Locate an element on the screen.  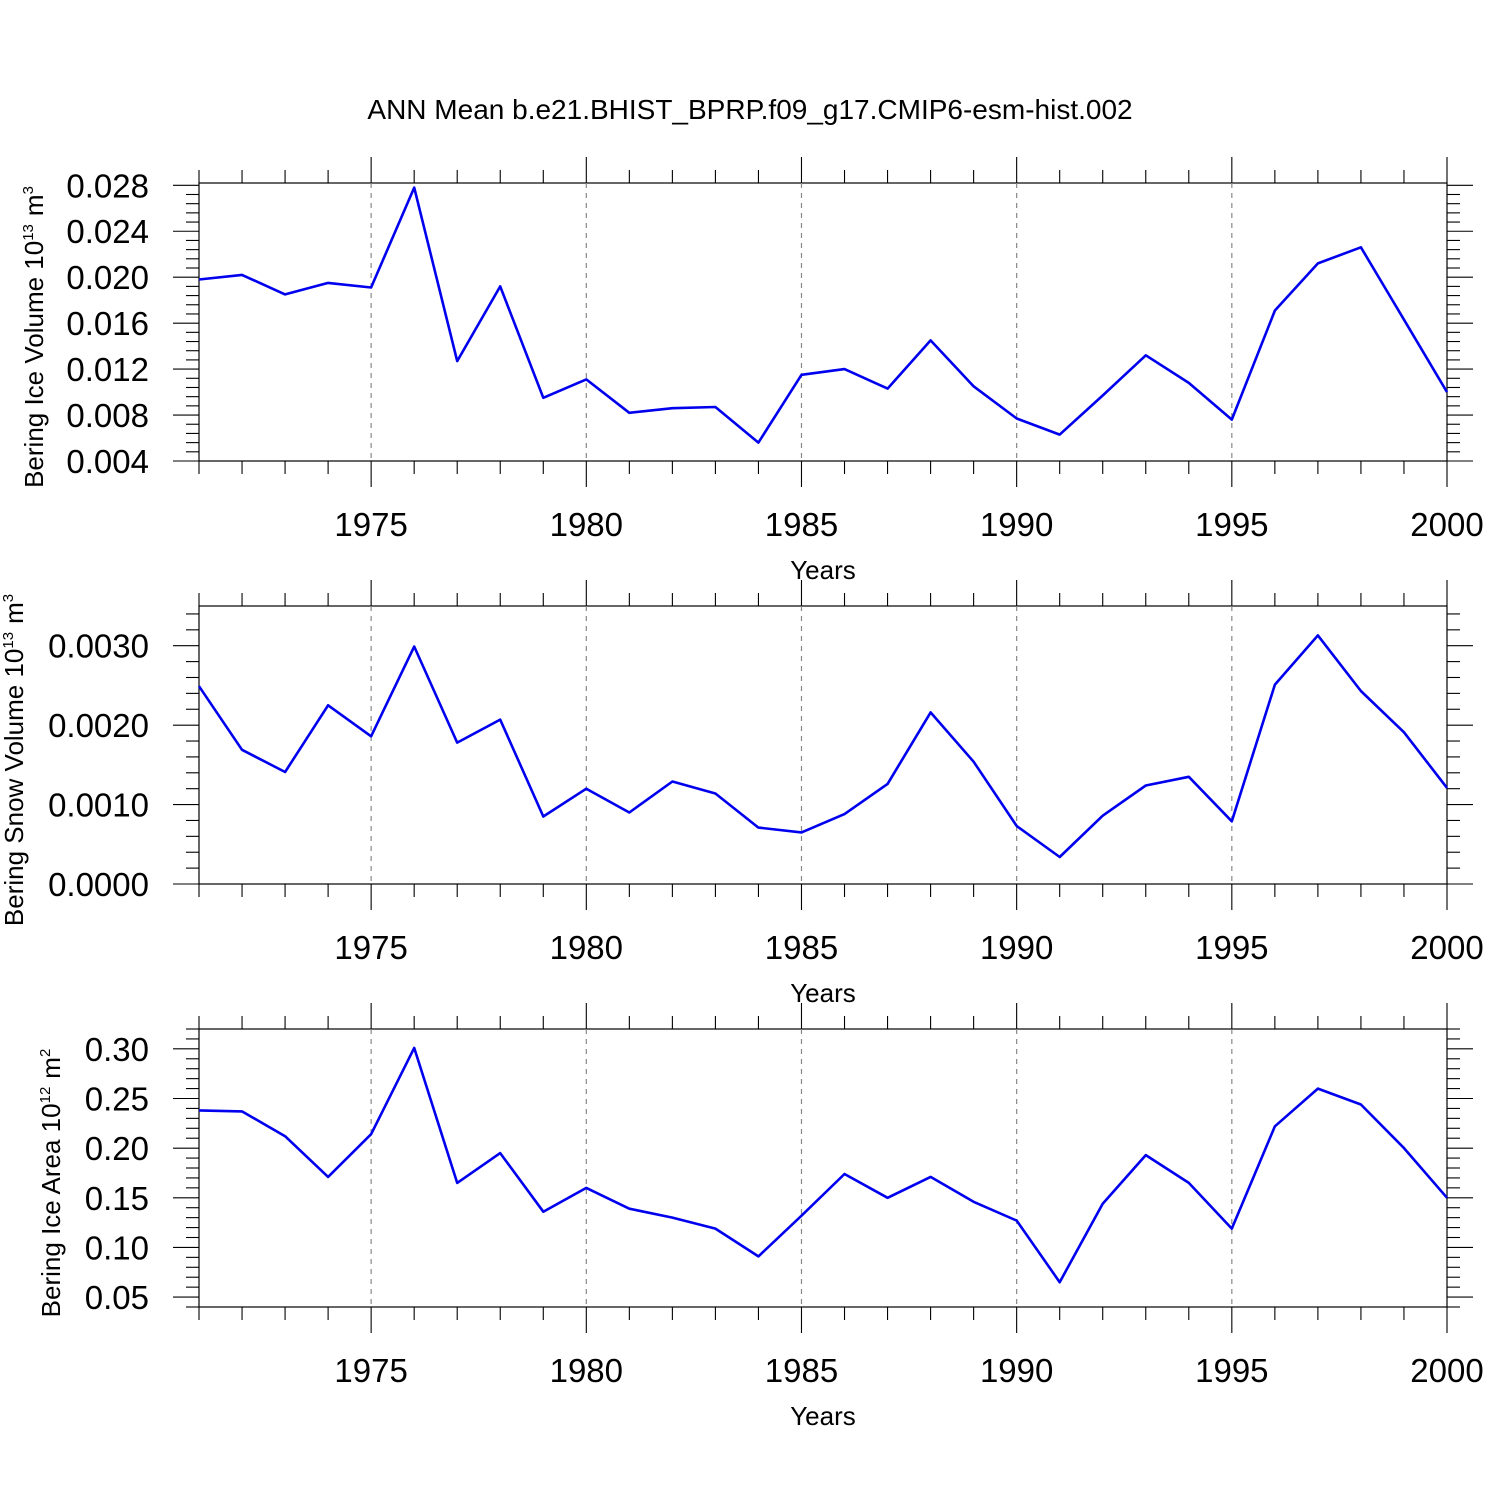
y-tick-label: 0.008 is located at coordinates (107, 415).